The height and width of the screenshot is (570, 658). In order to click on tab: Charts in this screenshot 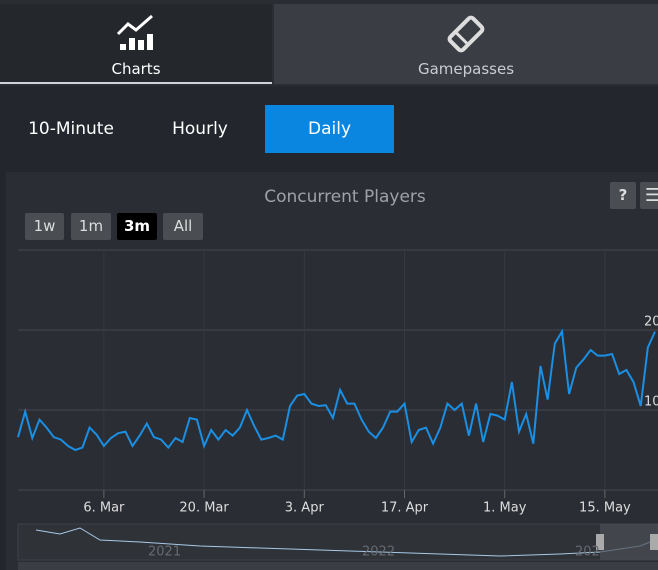, I will do `click(136, 44)`.